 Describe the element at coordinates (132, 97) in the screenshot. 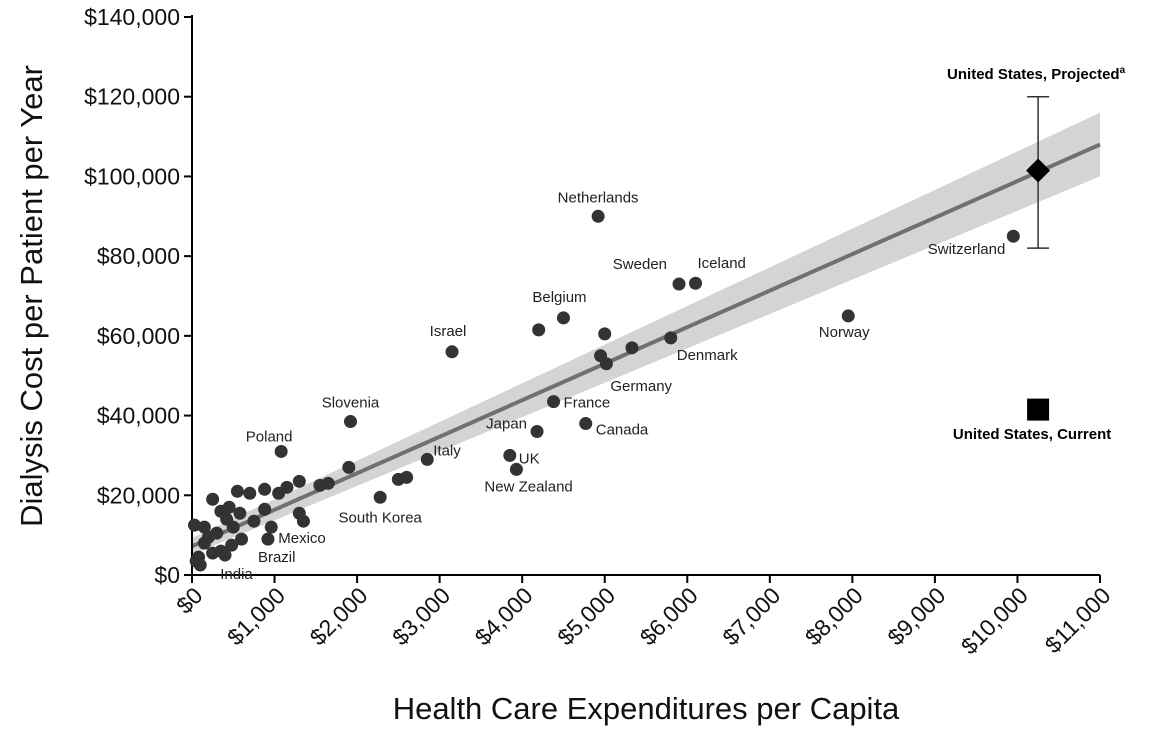

I see `y-tick-label: $120,000` at that location.